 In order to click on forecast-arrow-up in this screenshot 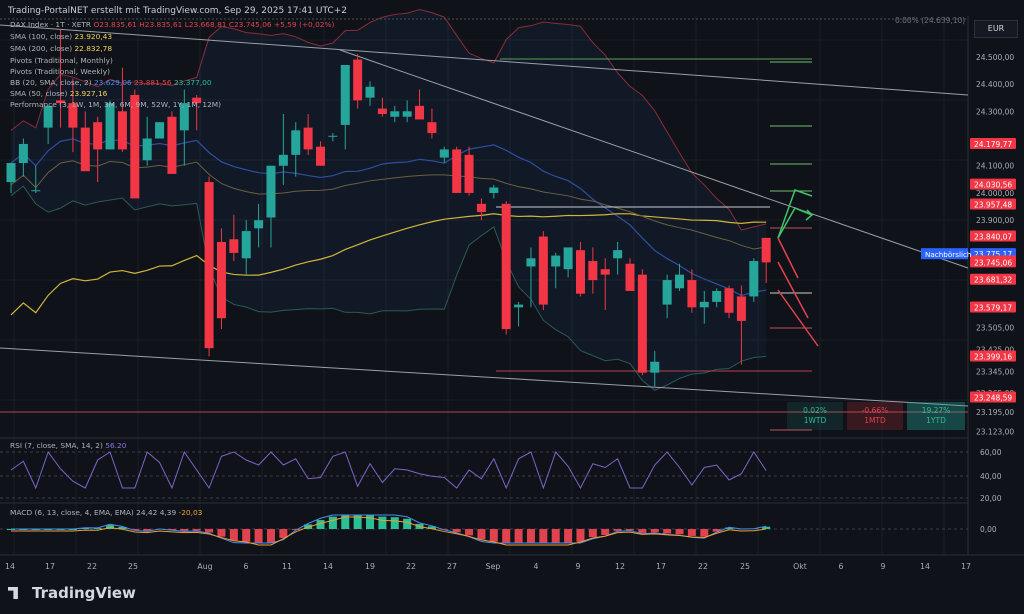, I will do `click(795, 223)`.